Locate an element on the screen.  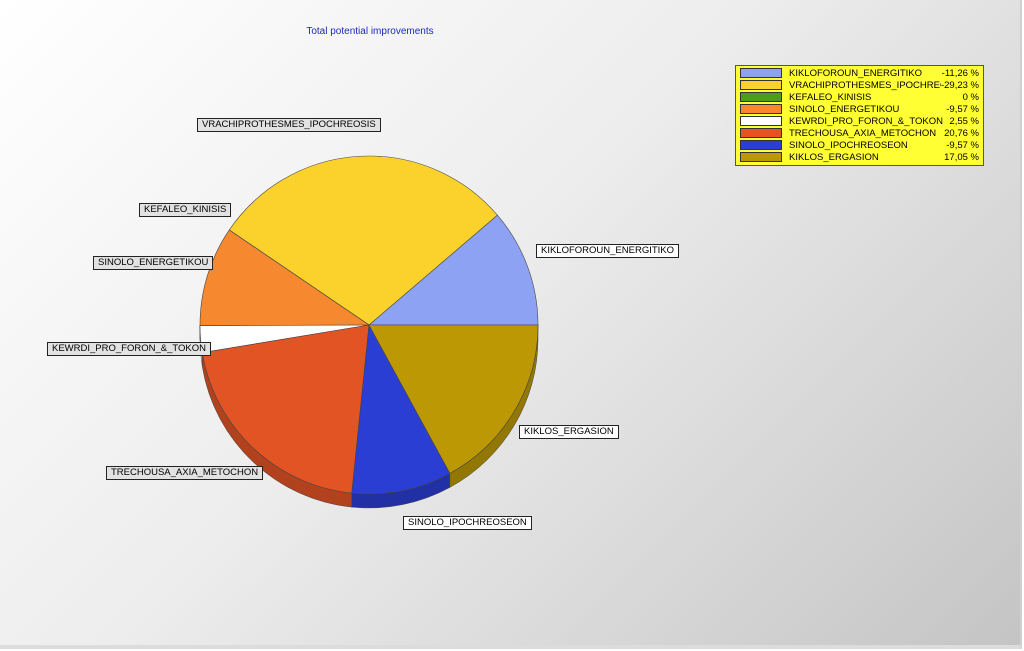
legend-entry: KEFALEO_KINISIS 0 % is located at coordinates (859, 97).